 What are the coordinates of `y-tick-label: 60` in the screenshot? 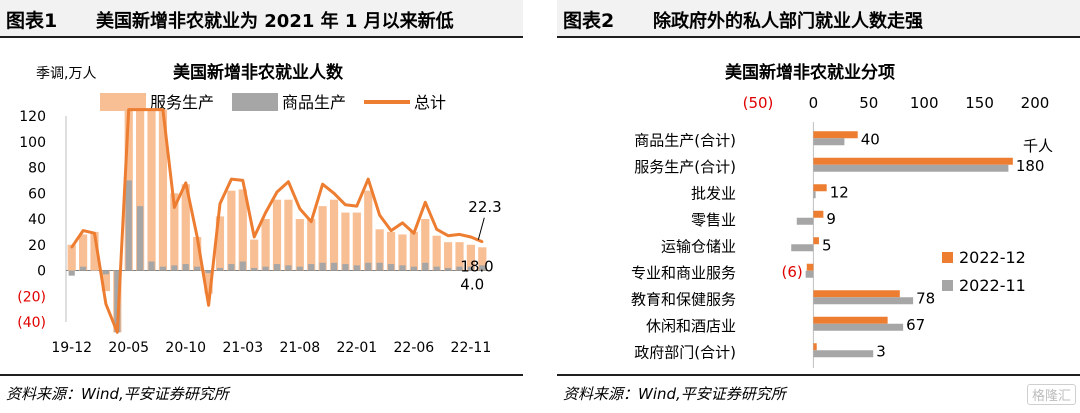 It's located at (37, 194).